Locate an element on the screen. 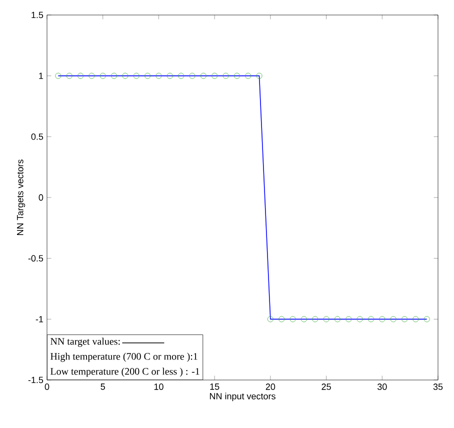 The width and height of the screenshot is (454, 428). annotation: High temperature (700 C or more ):1 is located at coordinates (124, 357).